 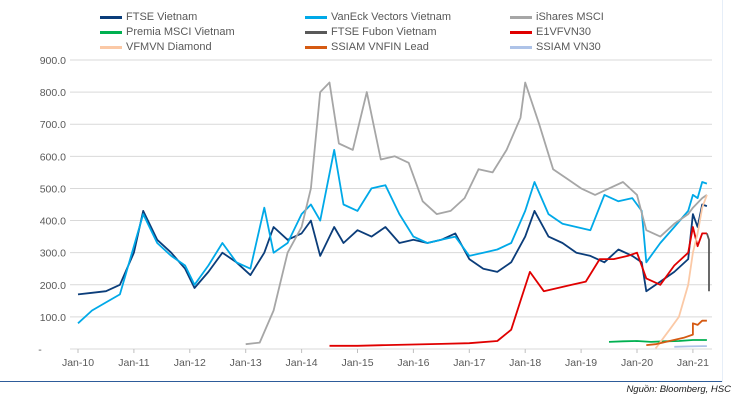 I want to click on x-tick-label: Jan-15, so click(x=357, y=363).